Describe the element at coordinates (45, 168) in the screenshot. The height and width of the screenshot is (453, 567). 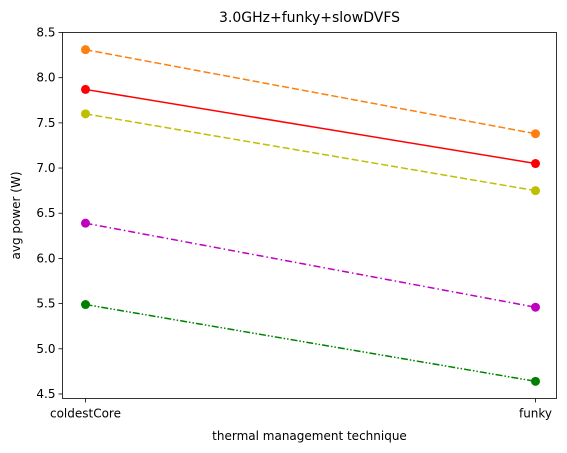
I see `y-tick-label-6: 7.0` at that location.